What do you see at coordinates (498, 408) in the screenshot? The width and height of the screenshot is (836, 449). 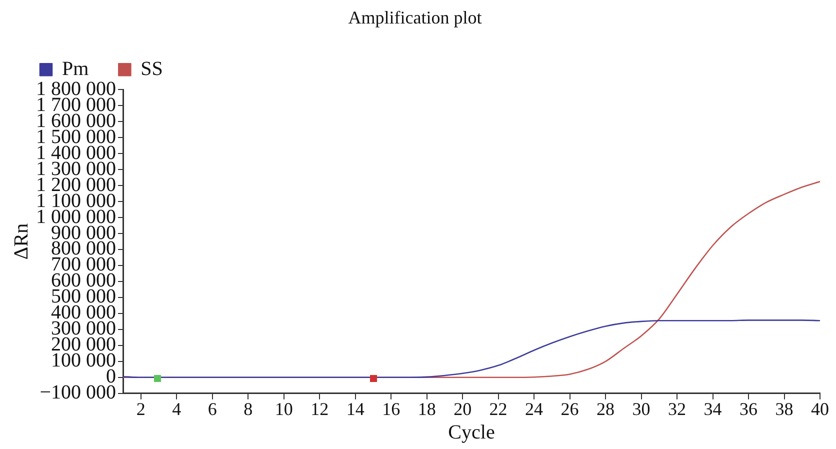 I see `x-tick-label: 22` at bounding box center [498, 408].